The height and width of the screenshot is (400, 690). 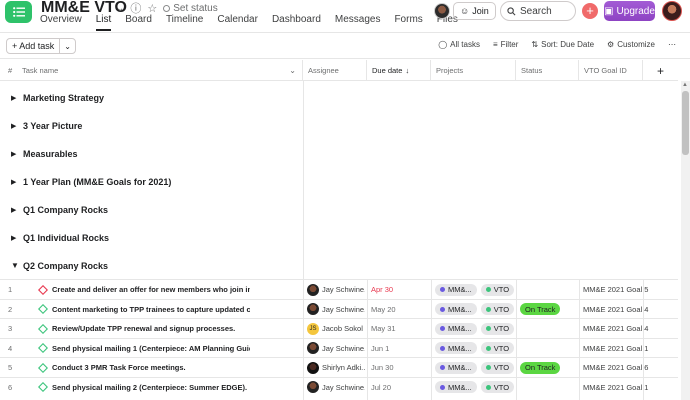 I want to click on col-task-name: Task name ⌄, so click(x=160, y=70).